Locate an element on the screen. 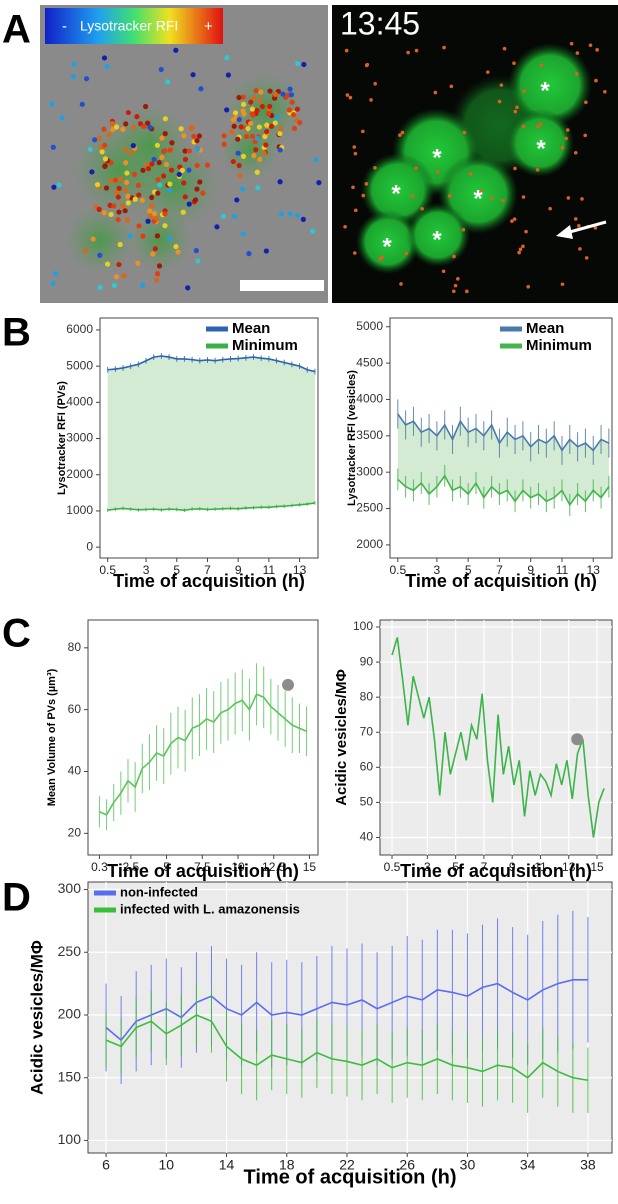  x-tick-label: 0.5 is located at coordinates (397, 570).